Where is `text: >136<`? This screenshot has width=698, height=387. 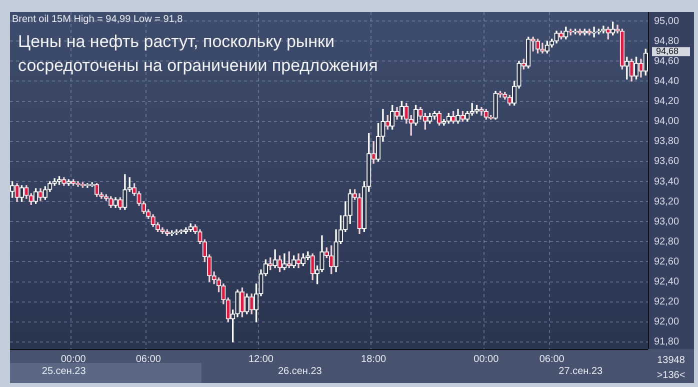 text: >136< is located at coordinates (671, 375).